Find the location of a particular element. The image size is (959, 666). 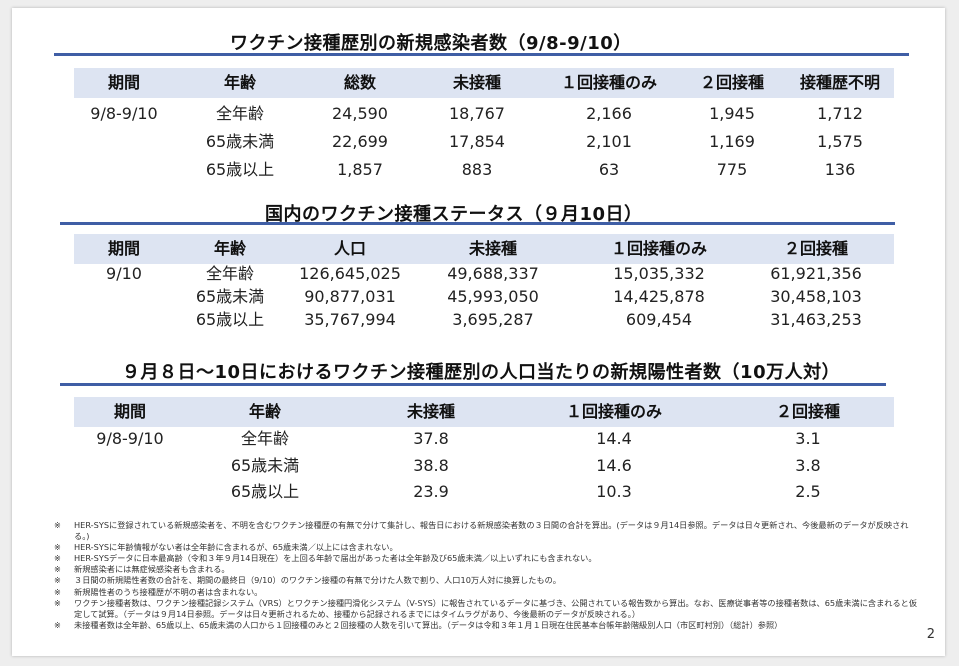

section3-header-cell: 期間 is located at coordinates (129, 411).